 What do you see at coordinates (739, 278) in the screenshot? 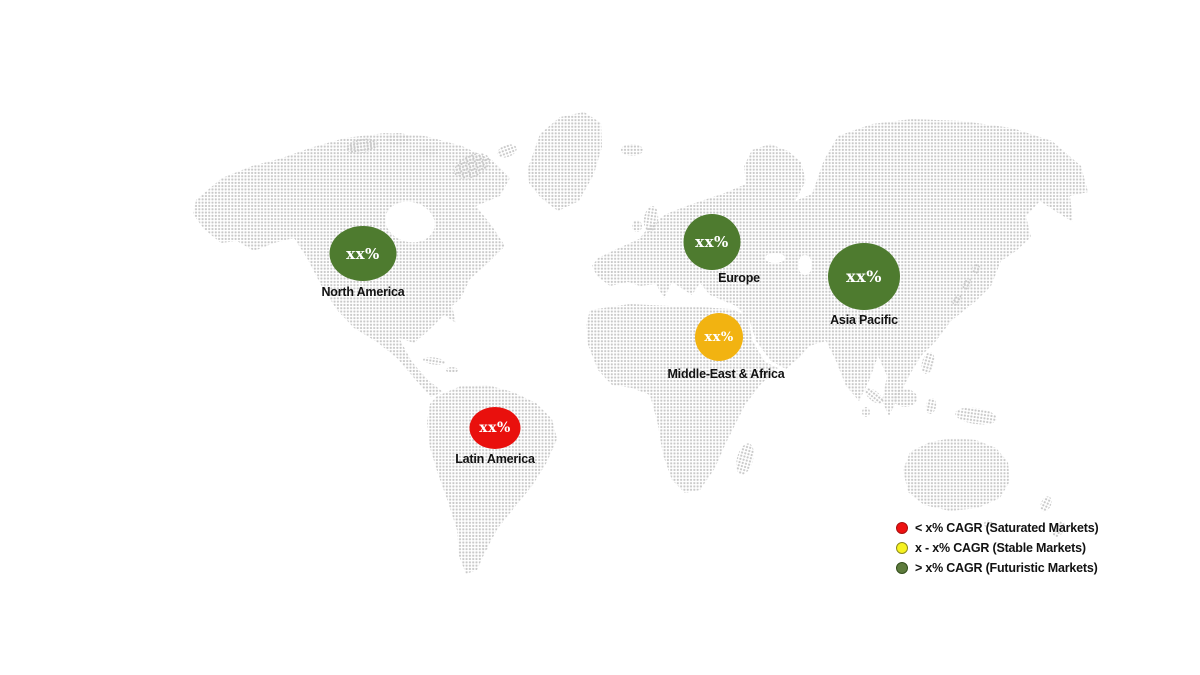
I see `region-label-europe: Europe` at bounding box center [739, 278].